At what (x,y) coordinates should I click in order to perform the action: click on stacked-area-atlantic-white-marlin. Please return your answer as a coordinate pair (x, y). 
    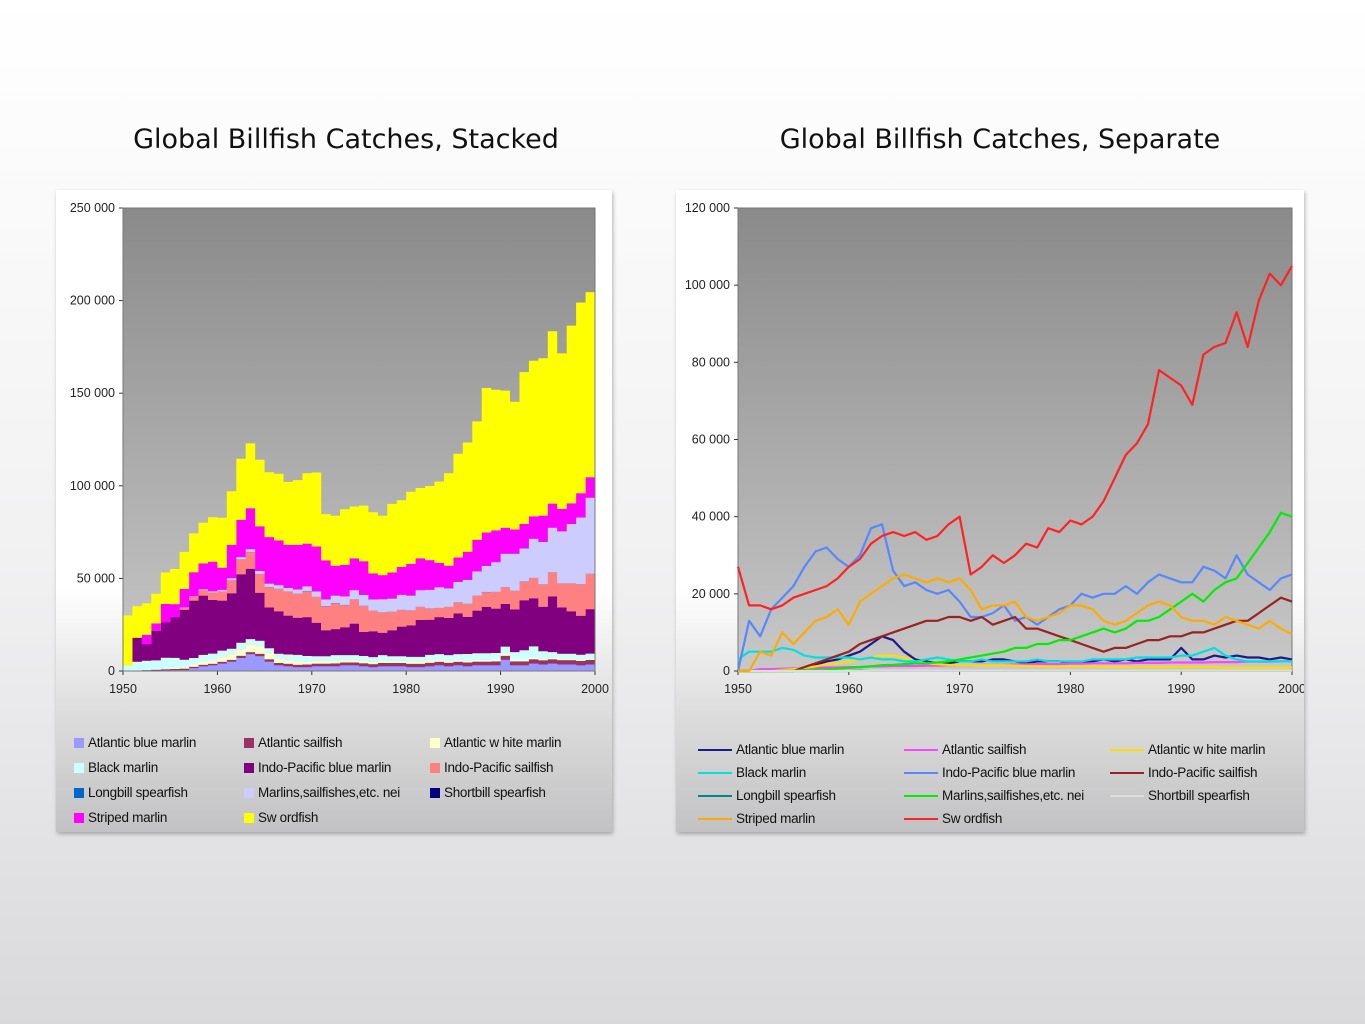
    Looking at the image, I should click on (359, 657).